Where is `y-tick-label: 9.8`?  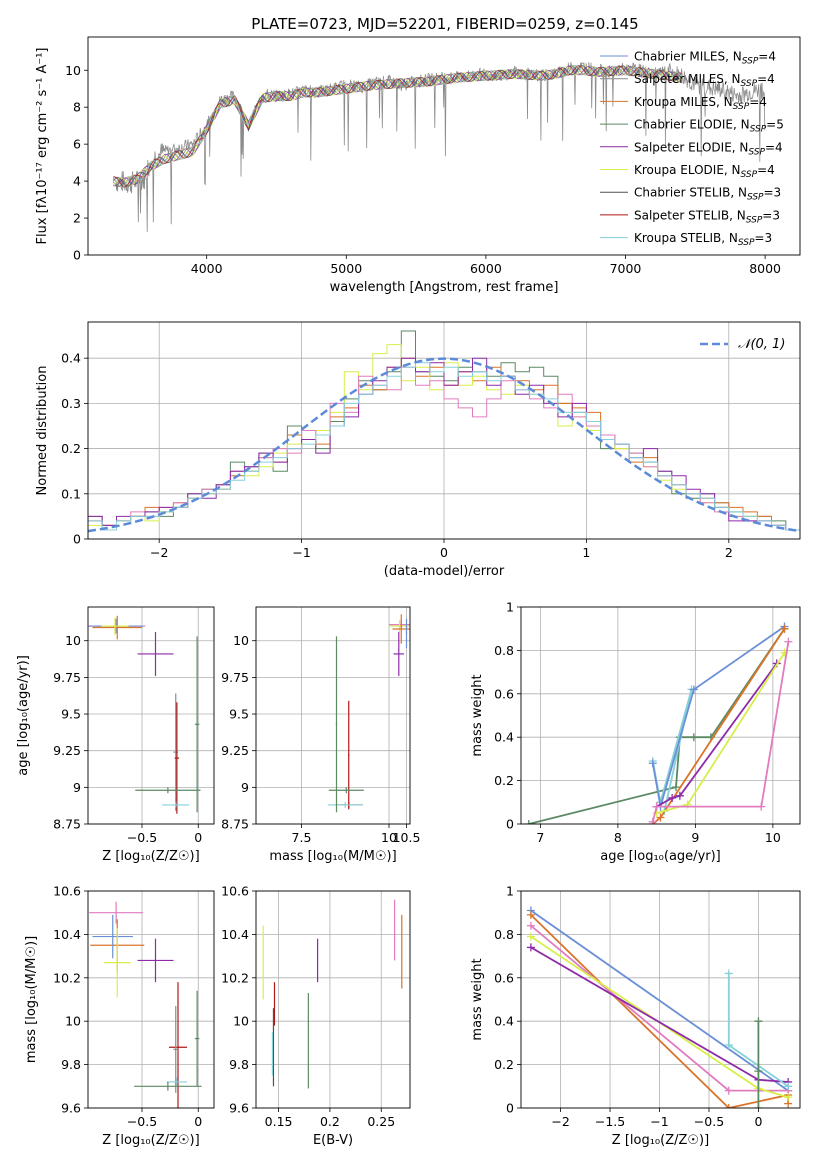
y-tick-label: 9.8 is located at coordinates (239, 1064).